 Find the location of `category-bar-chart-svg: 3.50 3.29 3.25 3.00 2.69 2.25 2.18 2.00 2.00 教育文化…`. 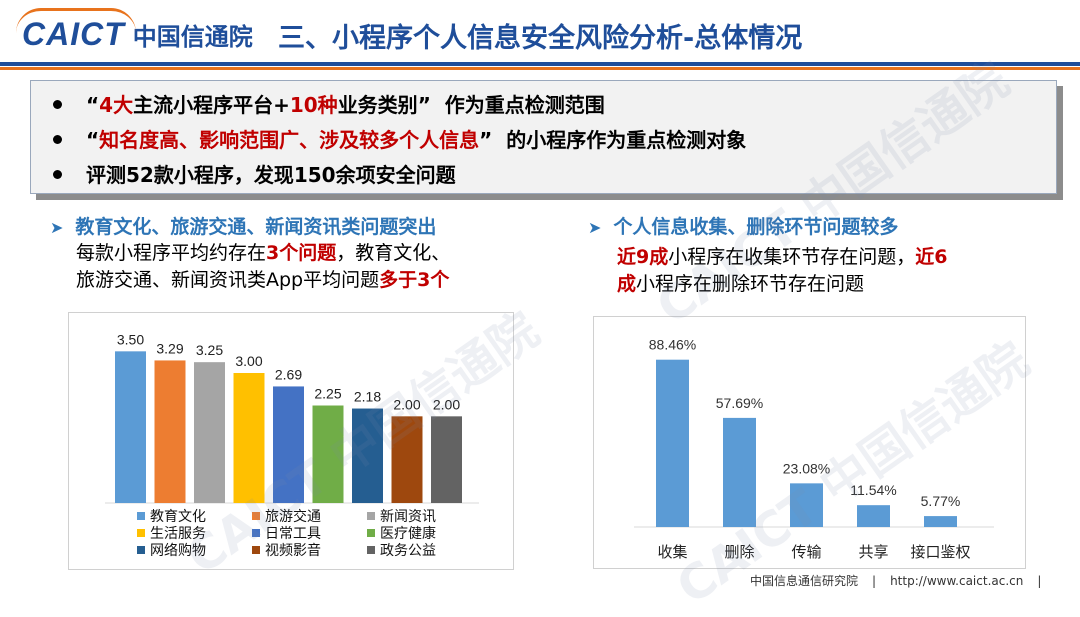

category-bar-chart-svg: 3.50 3.29 3.25 3.00 2.69 2.25 2.18 2.00 2.00 教育文化… is located at coordinates (292, 445).